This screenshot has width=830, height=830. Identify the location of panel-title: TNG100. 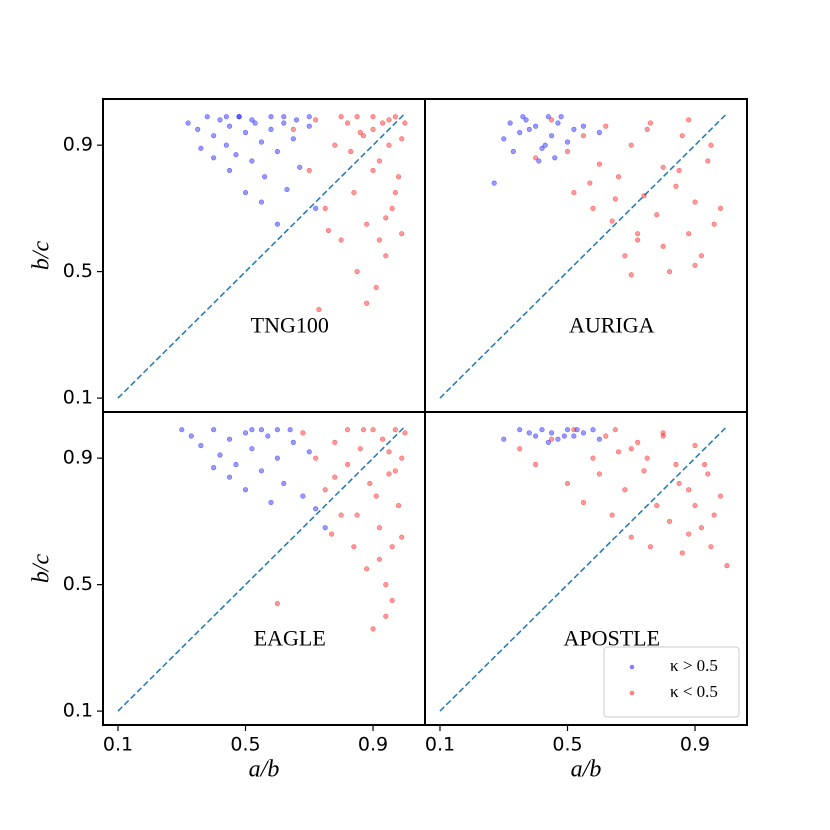
(290, 325).